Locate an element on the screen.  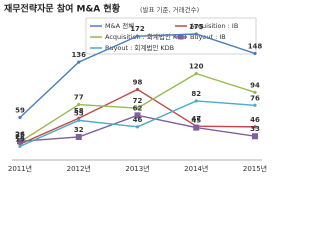
chart-subtitle: (발표 기준, 거래건수) is located at coordinates (169, 9).